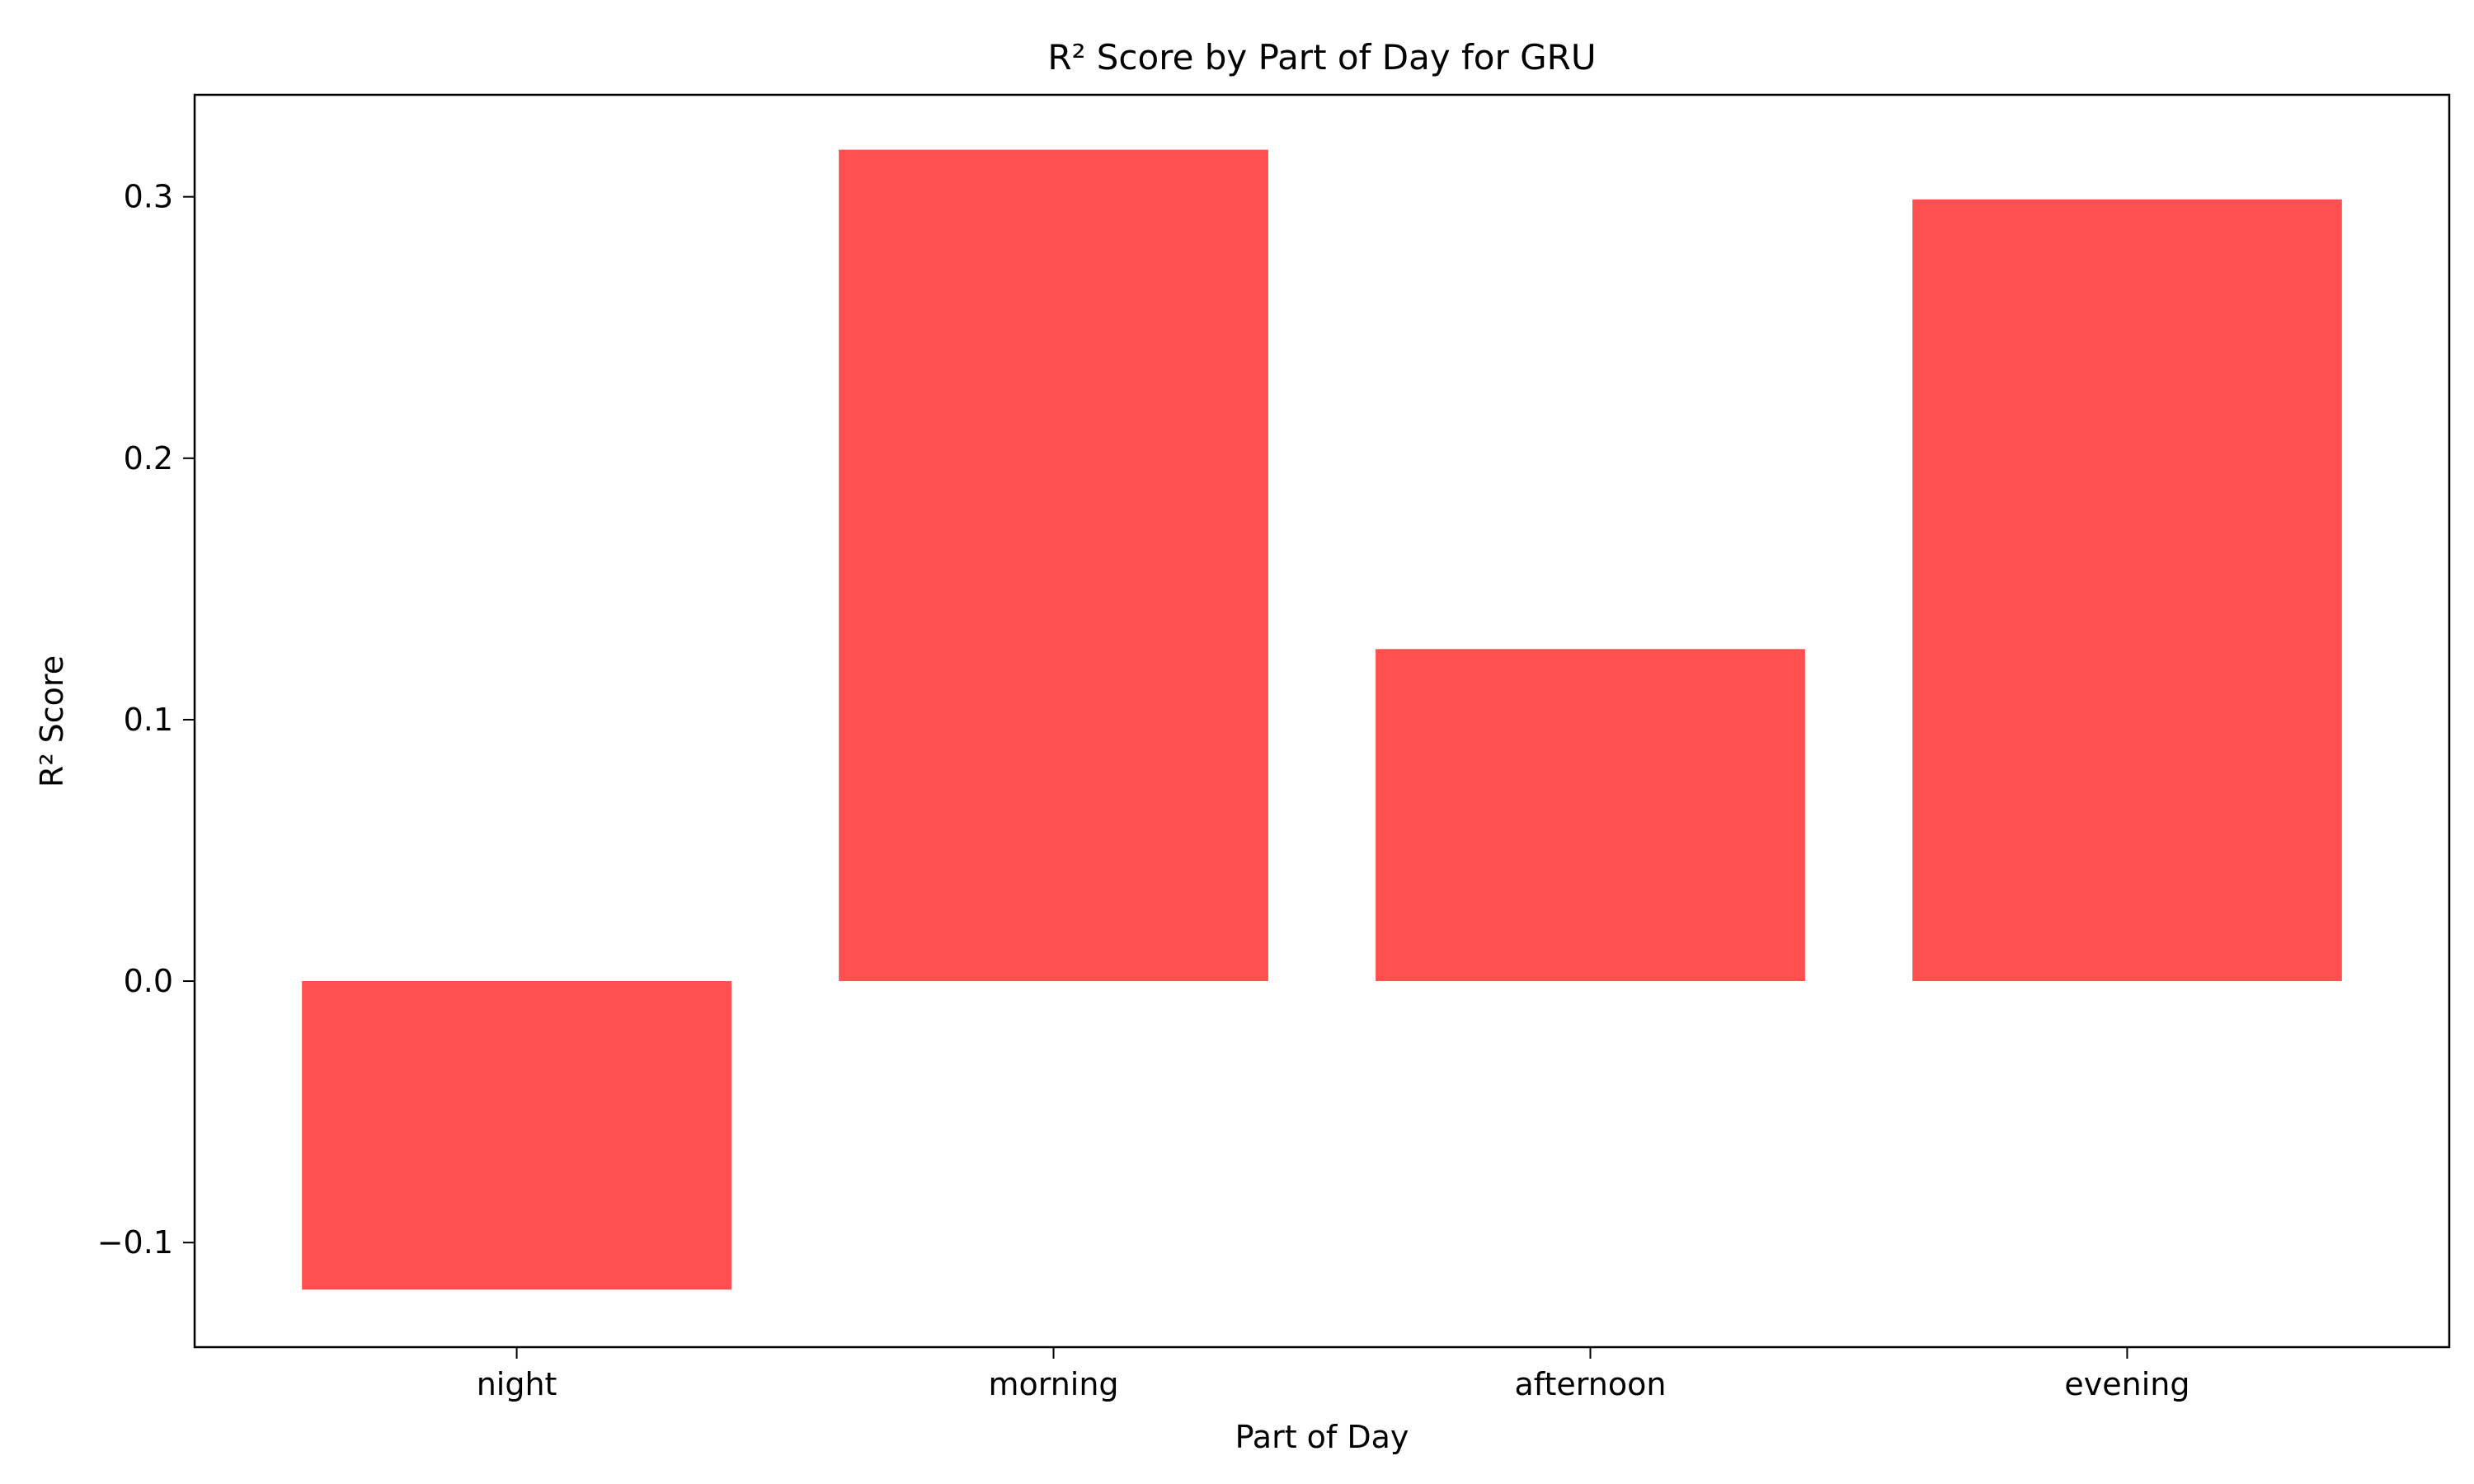  I want to click on x-tick-label-morning: morning, so click(1053, 1384).